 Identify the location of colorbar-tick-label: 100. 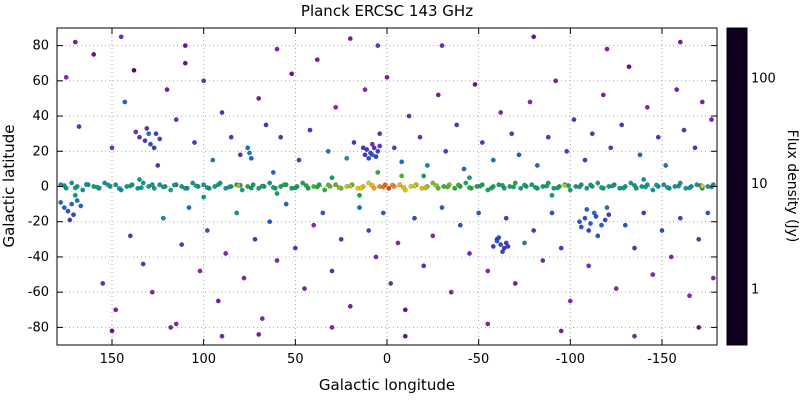
(763, 78).